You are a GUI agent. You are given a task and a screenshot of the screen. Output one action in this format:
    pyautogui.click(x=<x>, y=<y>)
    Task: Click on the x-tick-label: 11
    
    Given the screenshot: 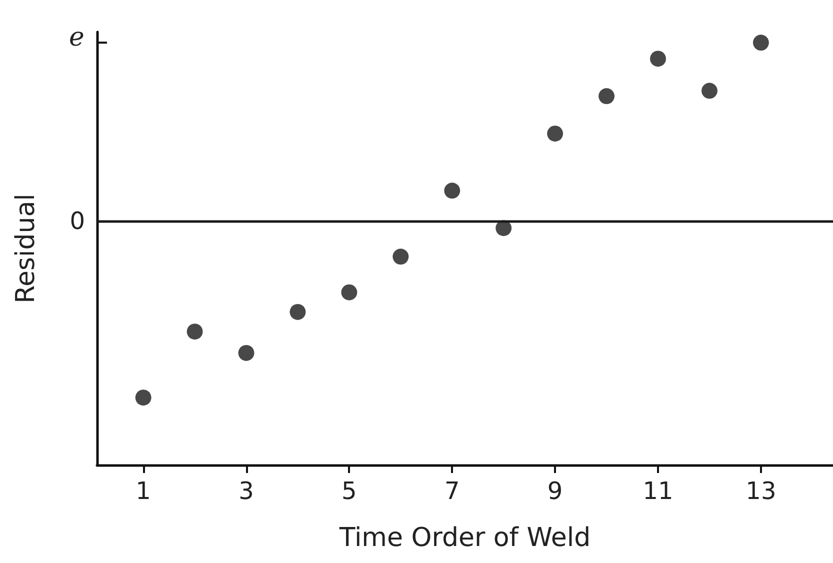 What is the action you would take?
    pyautogui.click(x=658, y=491)
    